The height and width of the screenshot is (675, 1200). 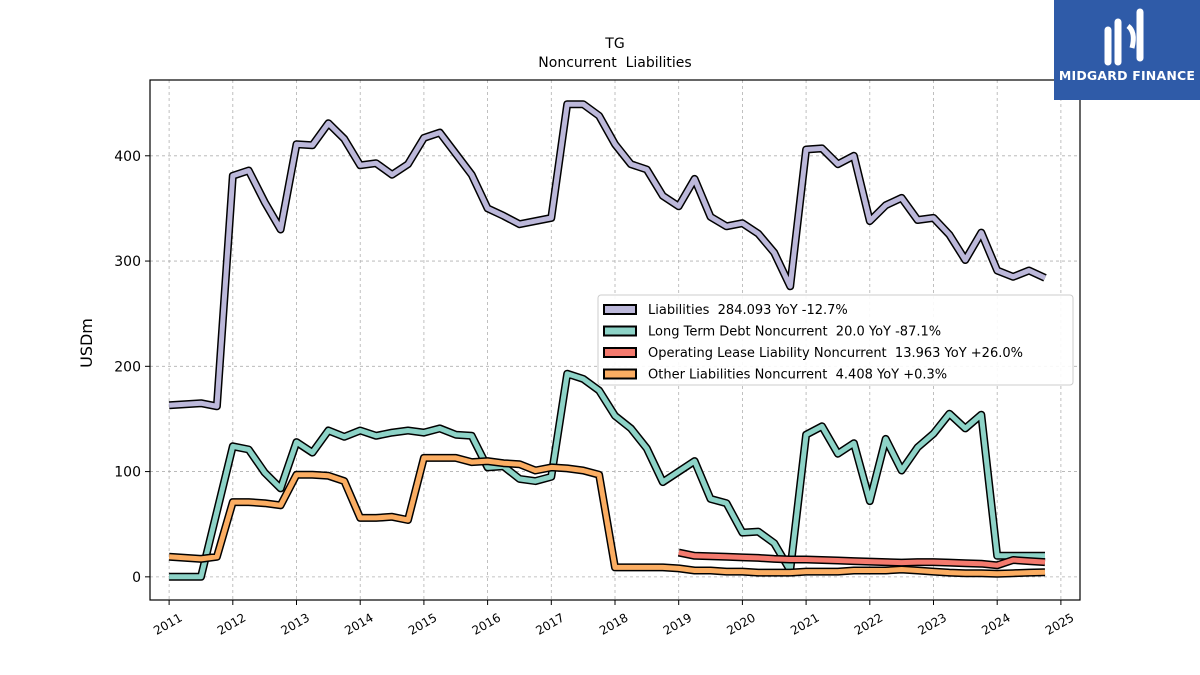 I want to click on x-tick-label: 2017, so click(x=549, y=623).